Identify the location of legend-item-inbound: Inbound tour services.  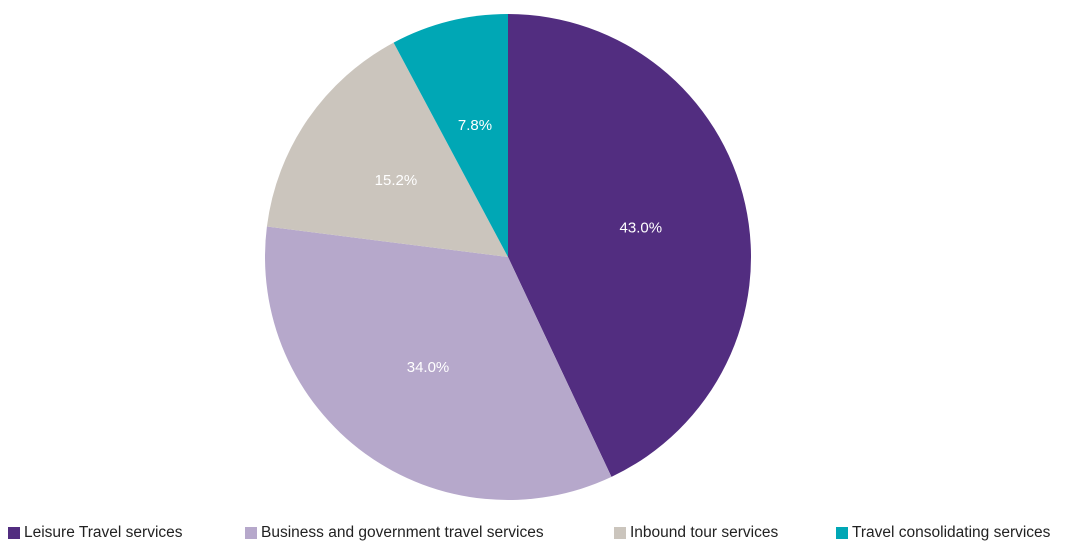
(696, 533).